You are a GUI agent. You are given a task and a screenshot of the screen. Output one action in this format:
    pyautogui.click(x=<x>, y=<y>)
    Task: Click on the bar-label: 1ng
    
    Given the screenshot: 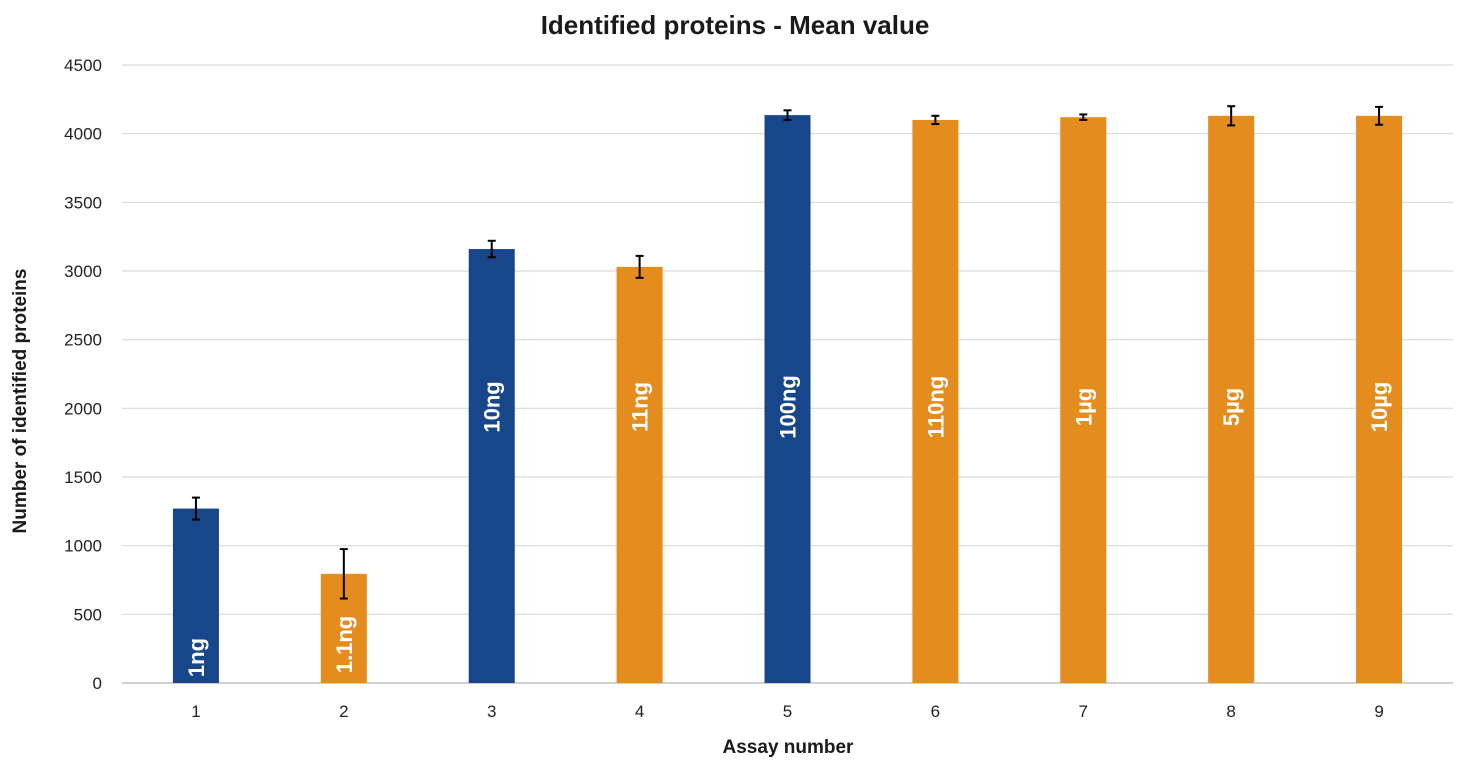 What is the action you would take?
    pyautogui.click(x=196, y=657)
    